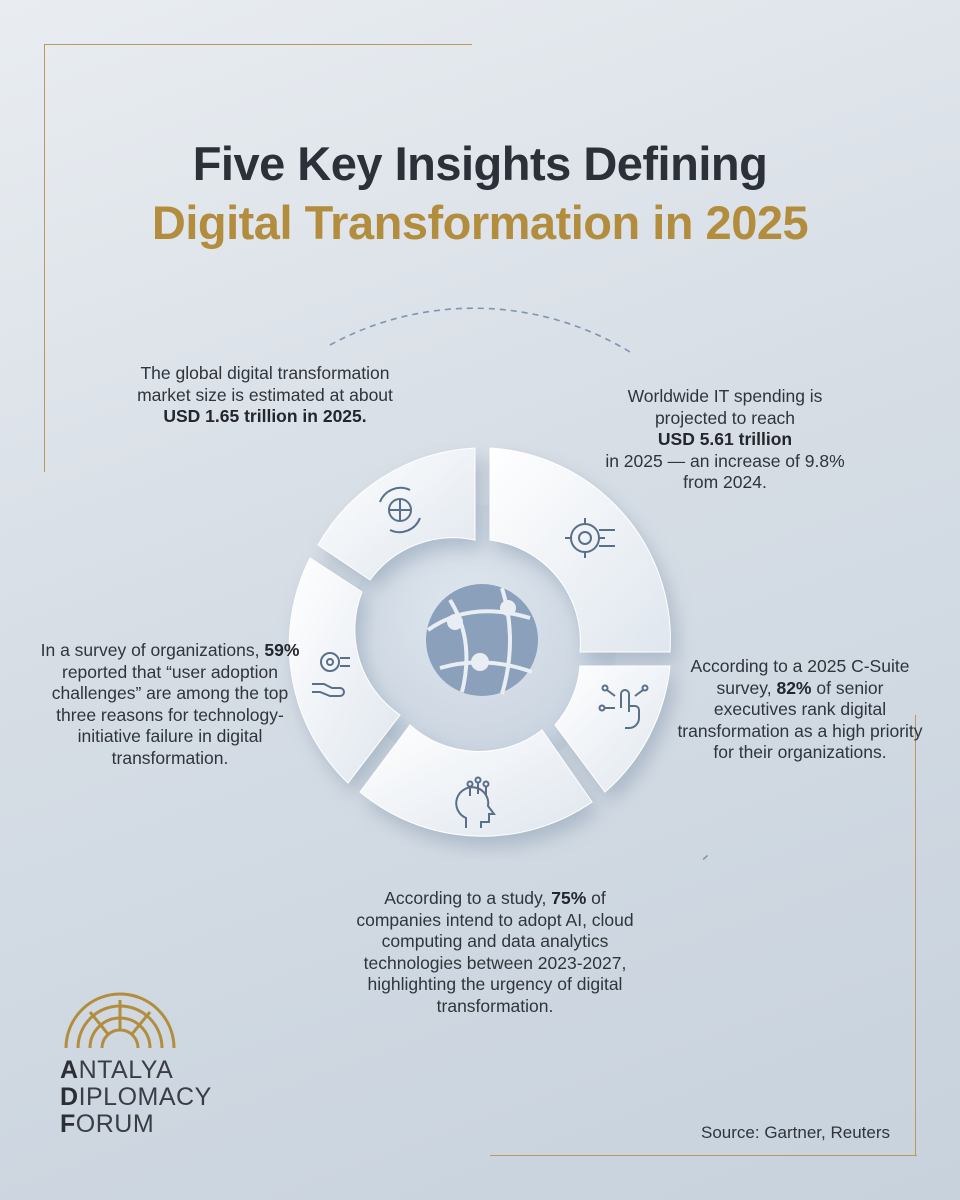  Describe the element at coordinates (44, 258) in the screenshot. I see `frame-line-left` at that location.